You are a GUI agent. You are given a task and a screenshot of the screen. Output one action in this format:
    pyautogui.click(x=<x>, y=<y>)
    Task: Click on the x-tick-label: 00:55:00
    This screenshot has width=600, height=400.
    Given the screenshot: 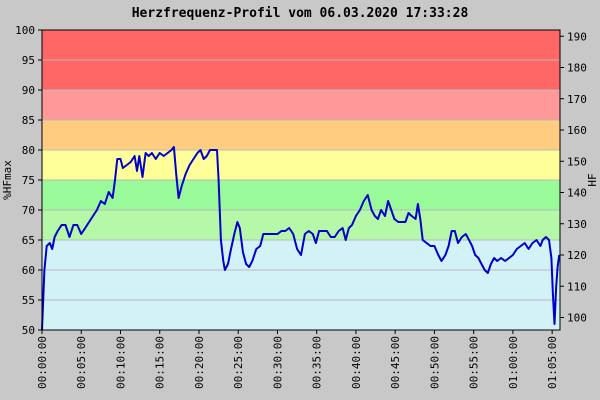 What is the action you would take?
    pyautogui.click(x=474, y=362)
    